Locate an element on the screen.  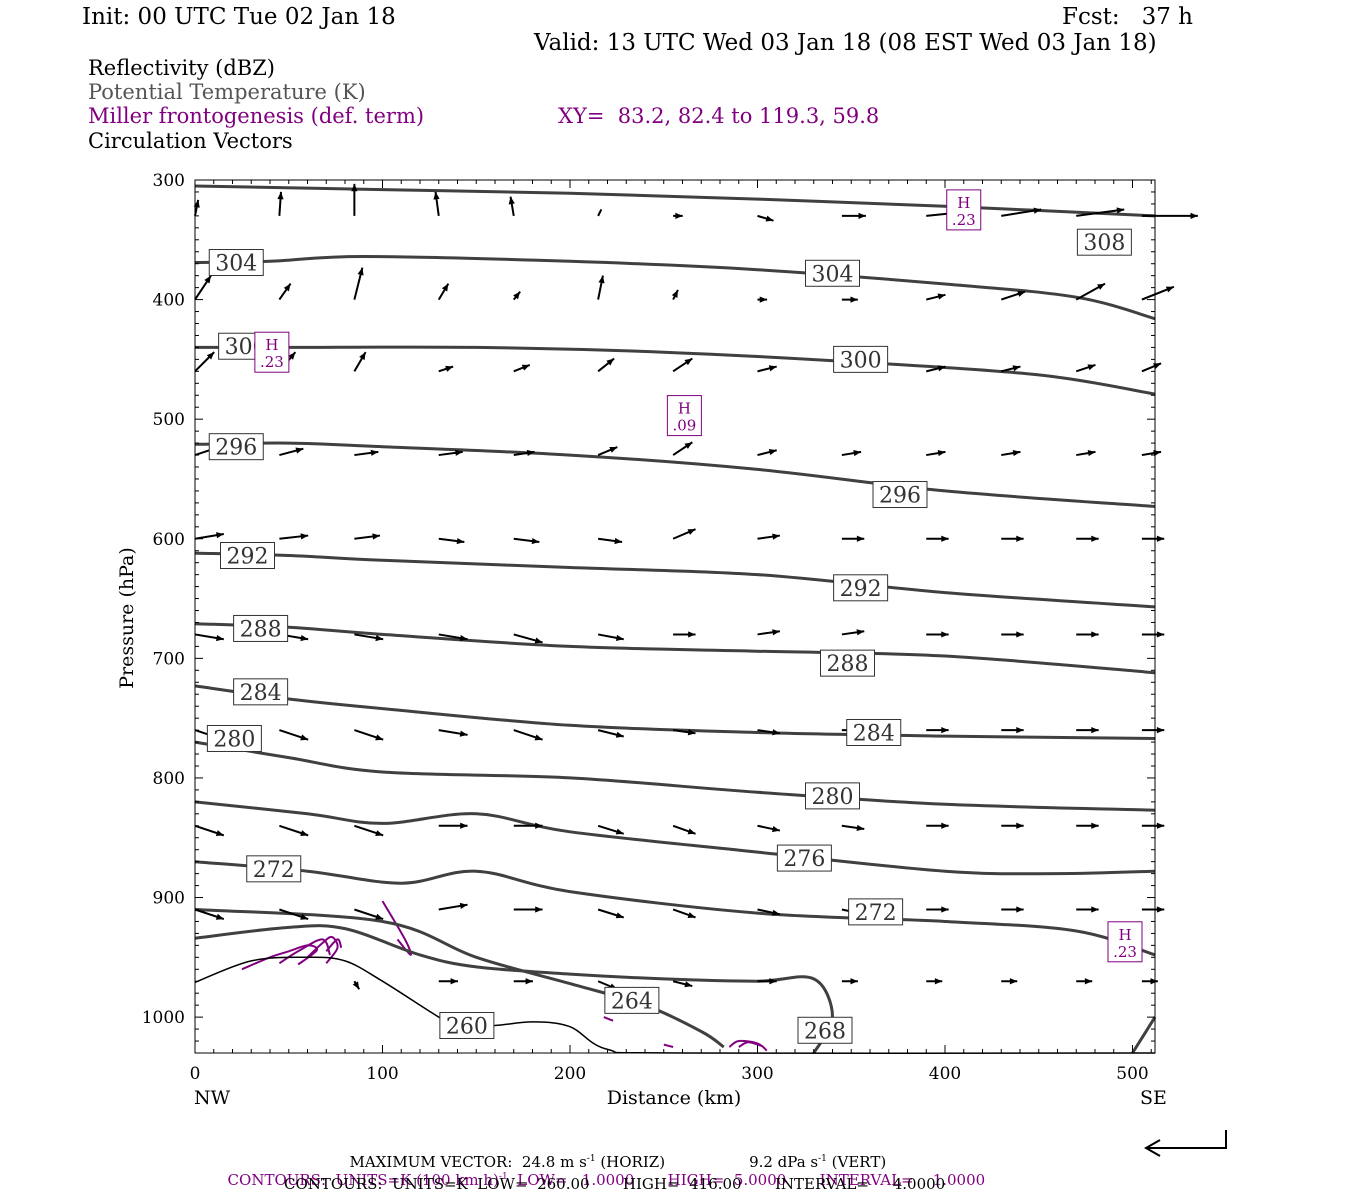
svg-text: 268 is located at coordinates (825, 1031).